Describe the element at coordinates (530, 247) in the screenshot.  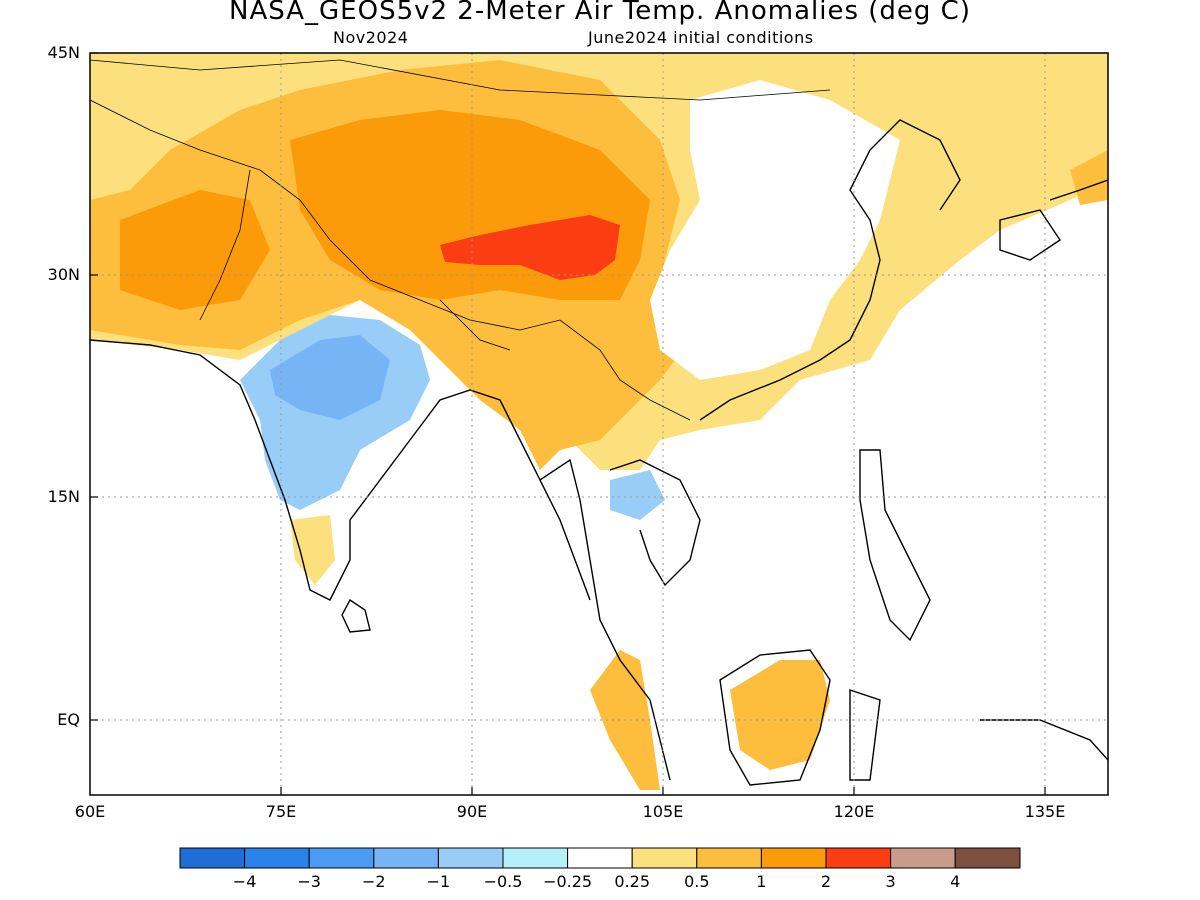
I see `anomaly-zone-hot-core` at that location.